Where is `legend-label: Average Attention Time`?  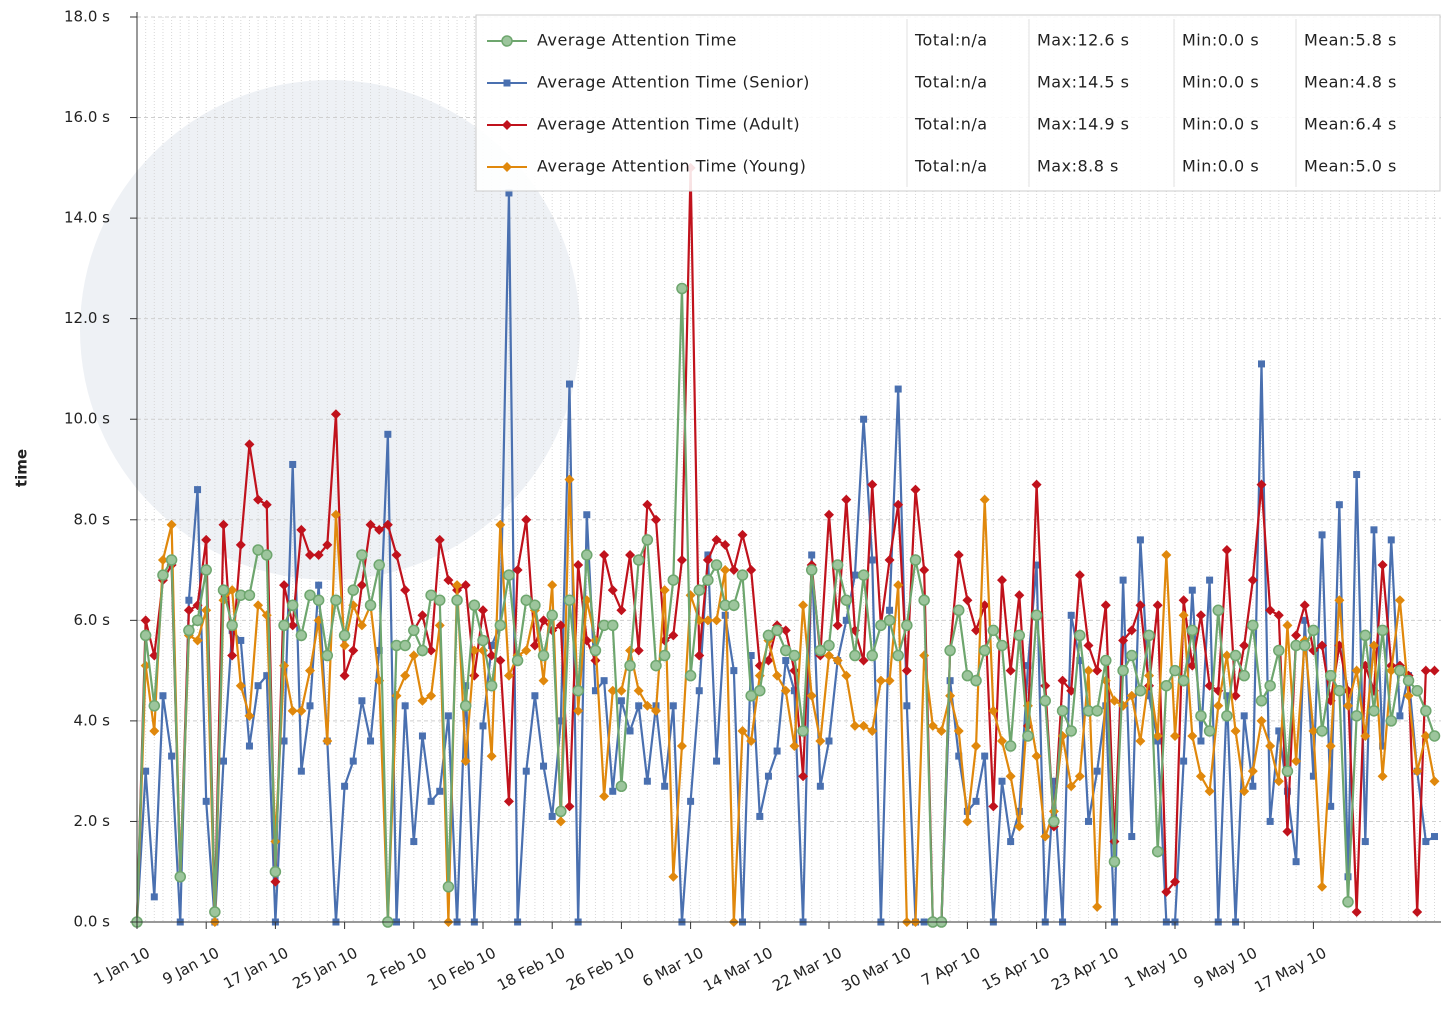
legend-label: Average Attention Time is located at coordinates (637, 40).